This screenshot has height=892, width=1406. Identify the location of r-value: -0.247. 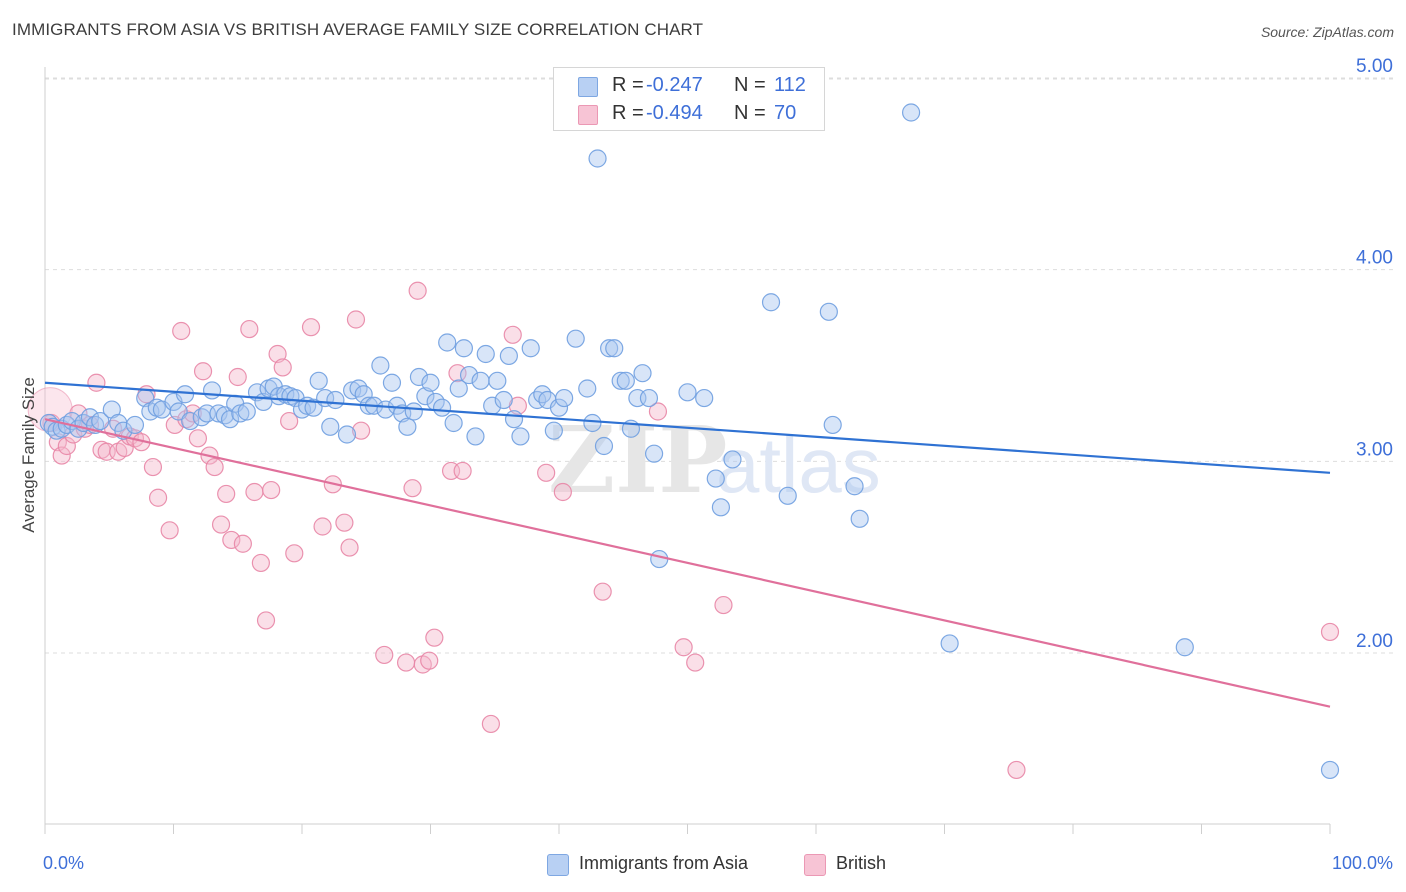
(674, 85).